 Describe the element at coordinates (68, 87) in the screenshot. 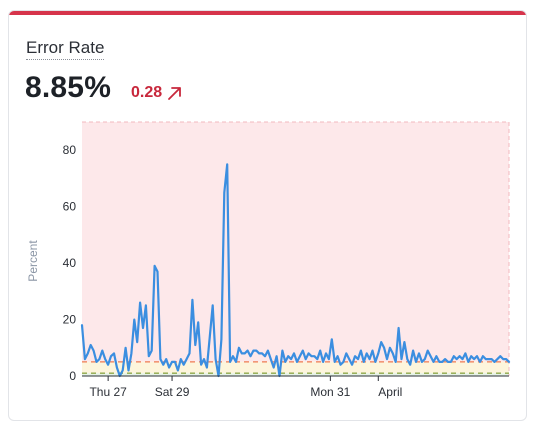

I see `metric-value: 8.85%` at that location.